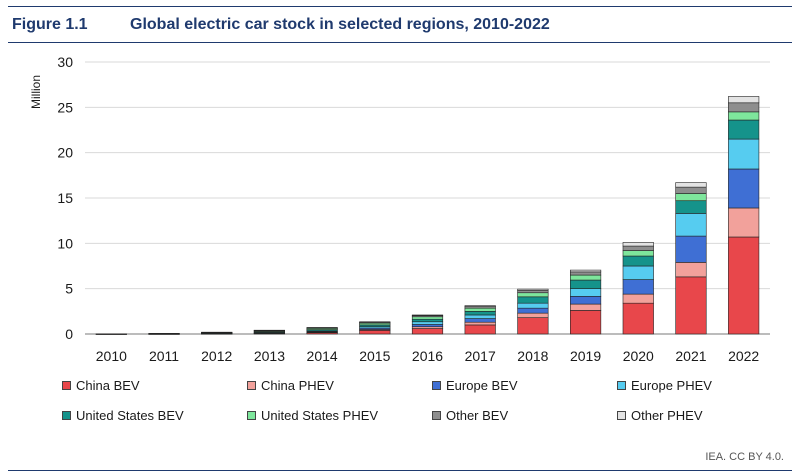 This screenshot has height=473, width=800. I want to click on x-tick-label: 2013, so click(269, 356).